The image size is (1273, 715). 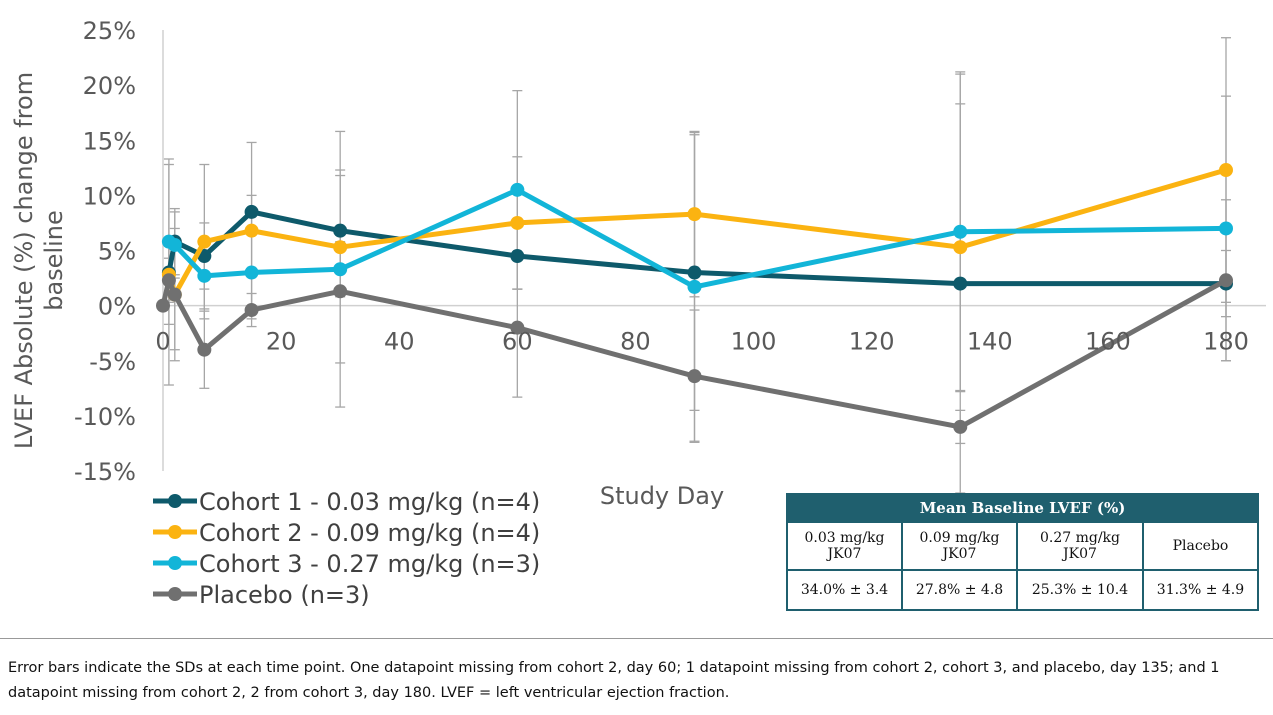 I want to click on legend-label: Cohort 3 - 0.27 mg/kg (n=3), so click(x=369, y=564).